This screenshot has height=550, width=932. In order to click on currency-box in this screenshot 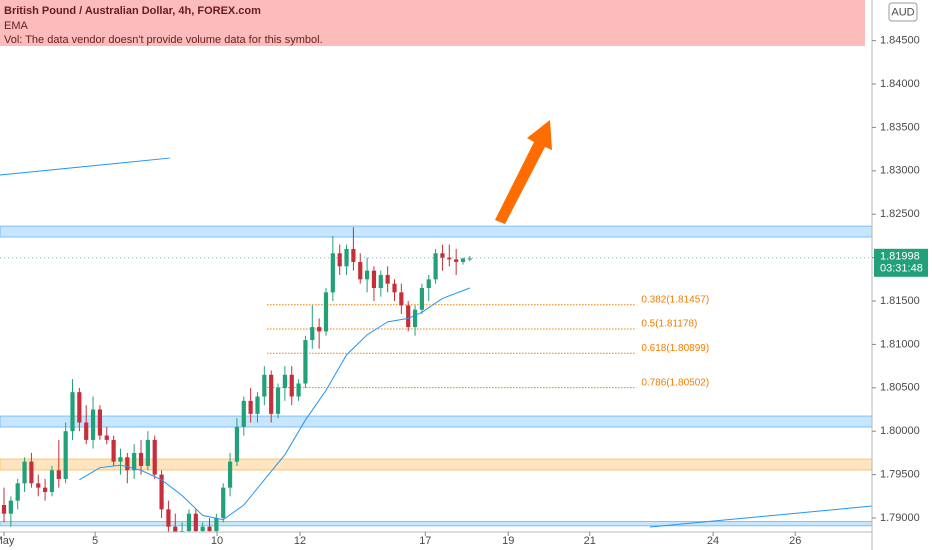, I will do `click(903, 12)`.